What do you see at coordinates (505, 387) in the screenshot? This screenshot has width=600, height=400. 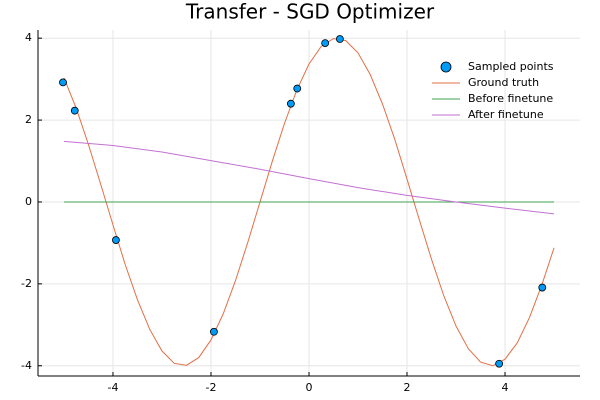 I see `x-tick-label: 4` at bounding box center [505, 387].